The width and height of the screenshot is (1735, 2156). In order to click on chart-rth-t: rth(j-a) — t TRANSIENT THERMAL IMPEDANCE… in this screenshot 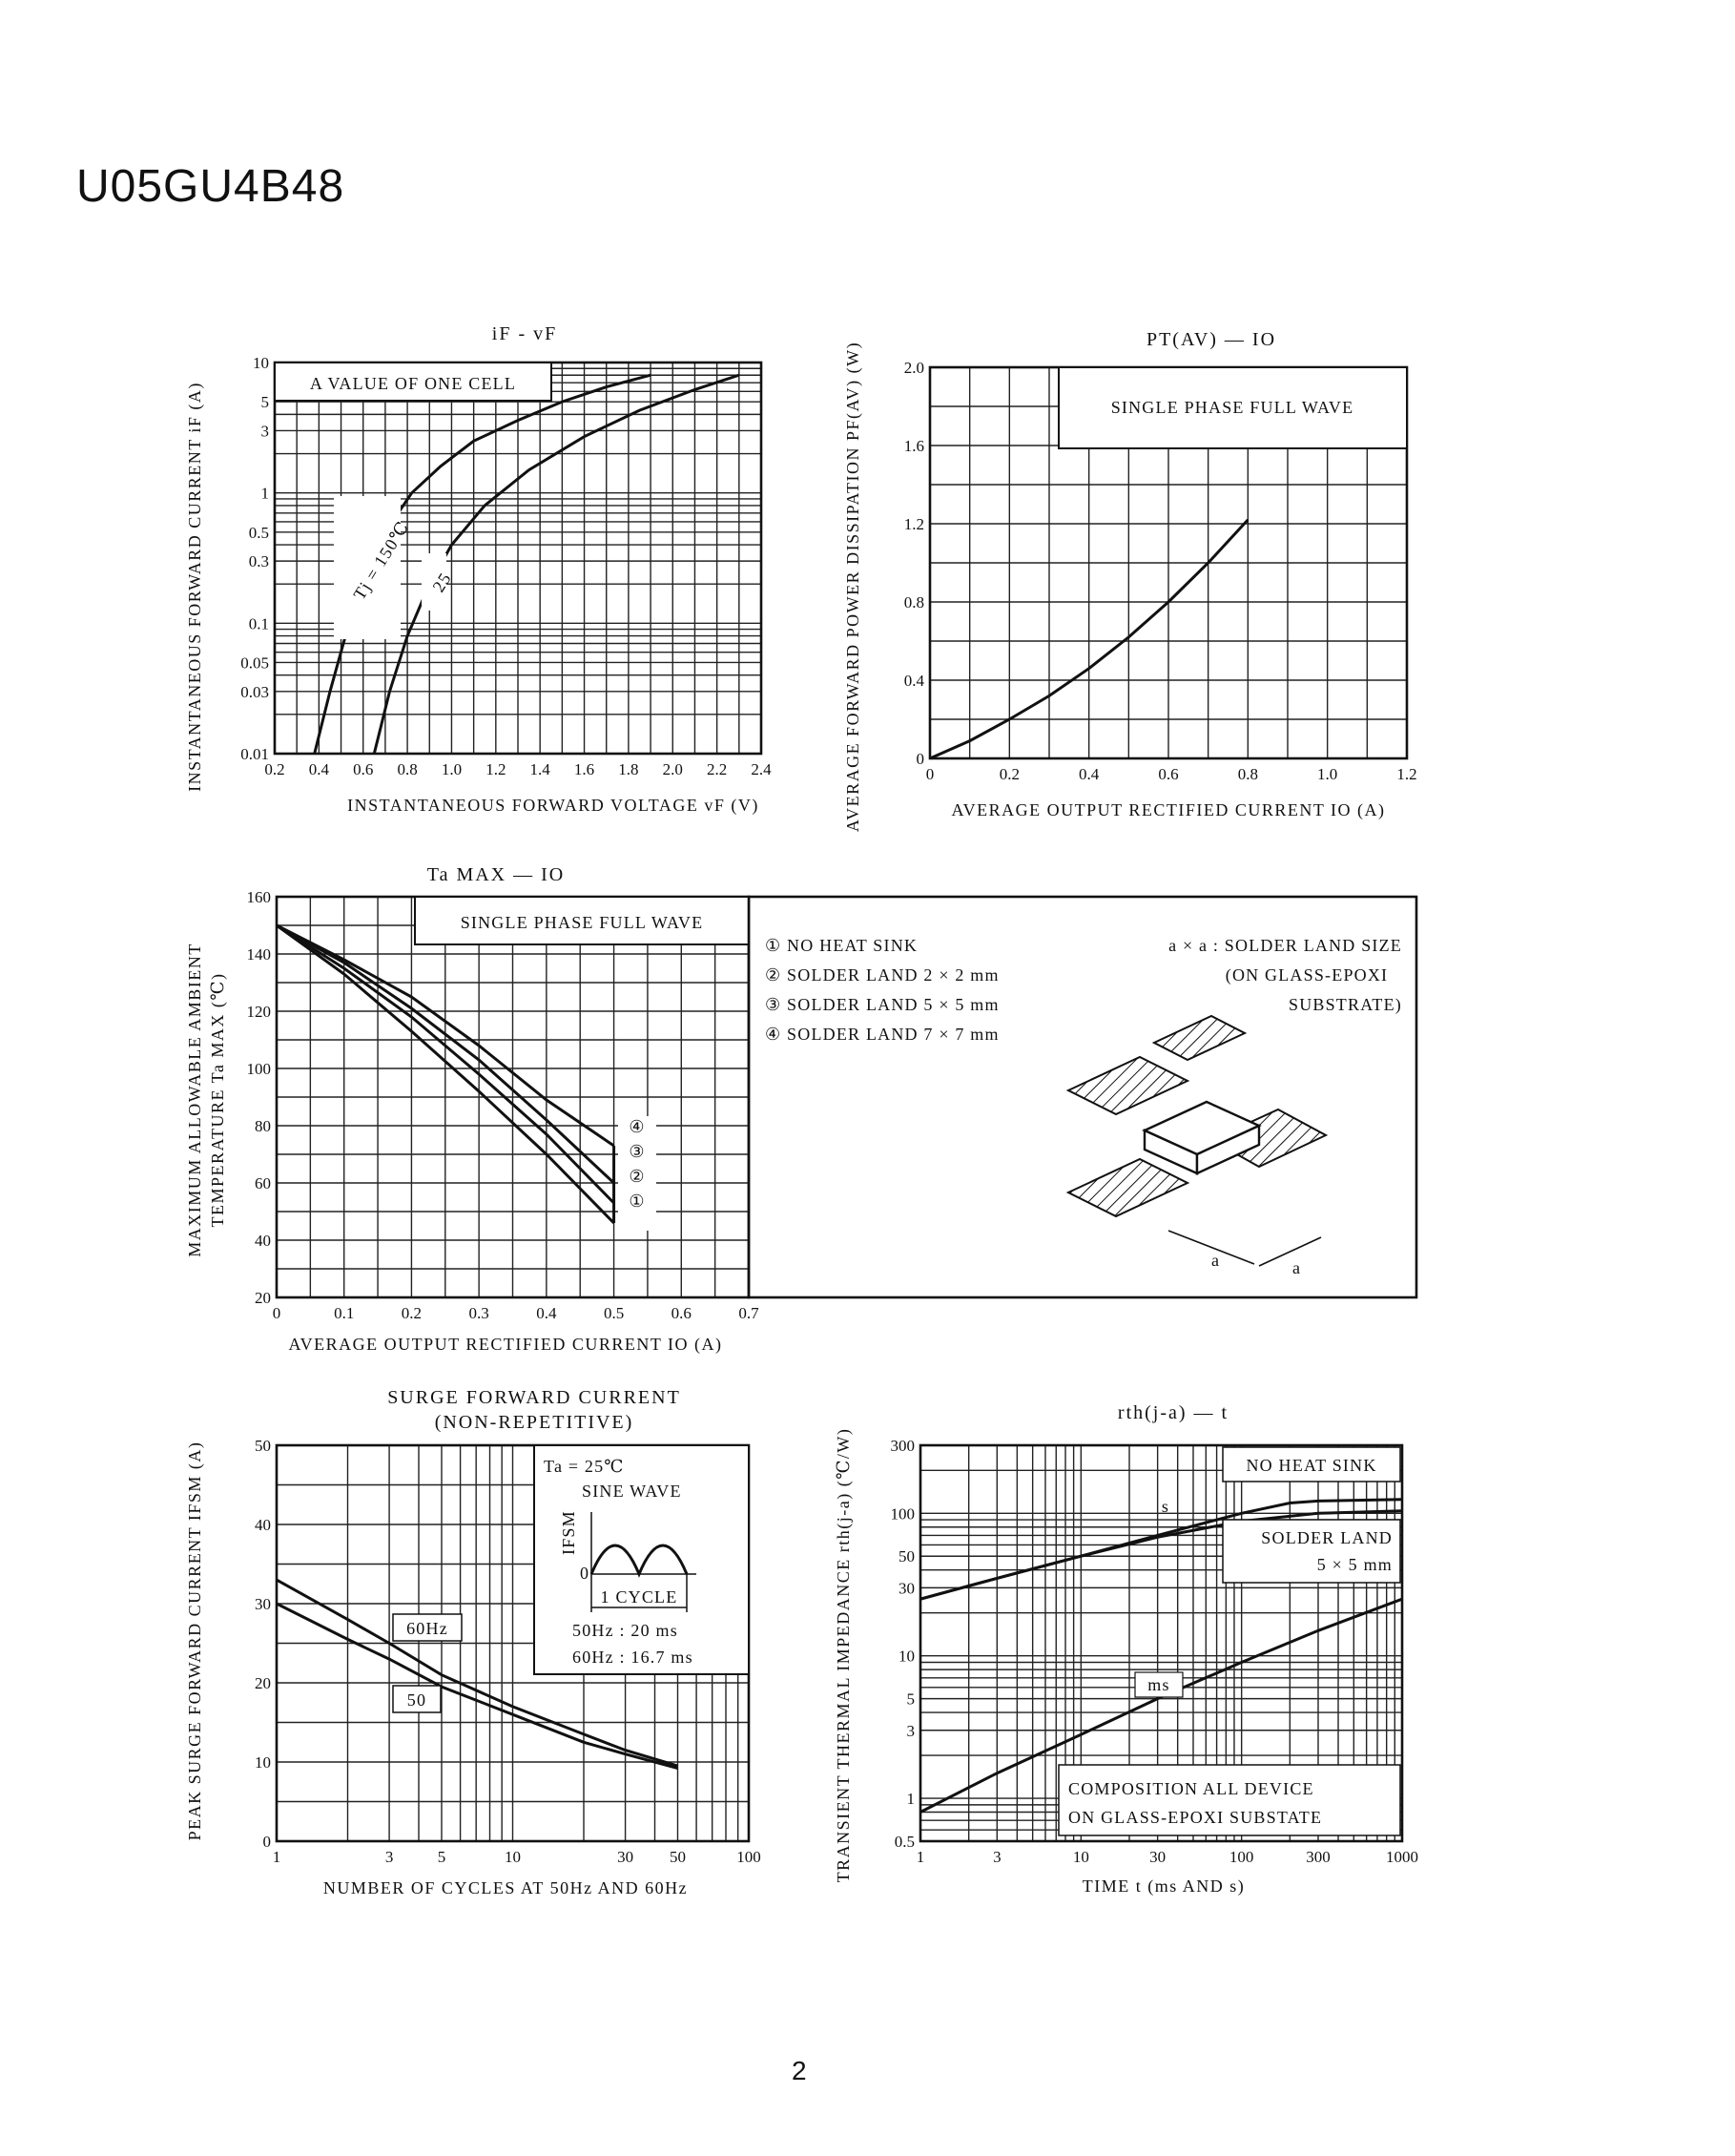, I will do `click(1126, 1649)`.